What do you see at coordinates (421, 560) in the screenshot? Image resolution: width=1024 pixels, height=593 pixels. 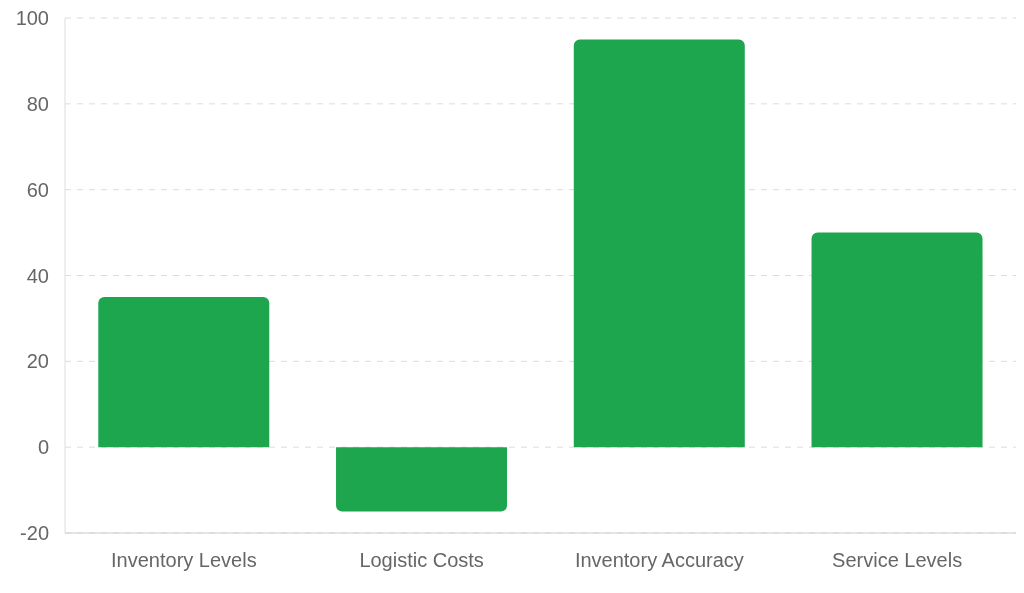 I see `x-tick-label: Logistic Costs` at bounding box center [421, 560].